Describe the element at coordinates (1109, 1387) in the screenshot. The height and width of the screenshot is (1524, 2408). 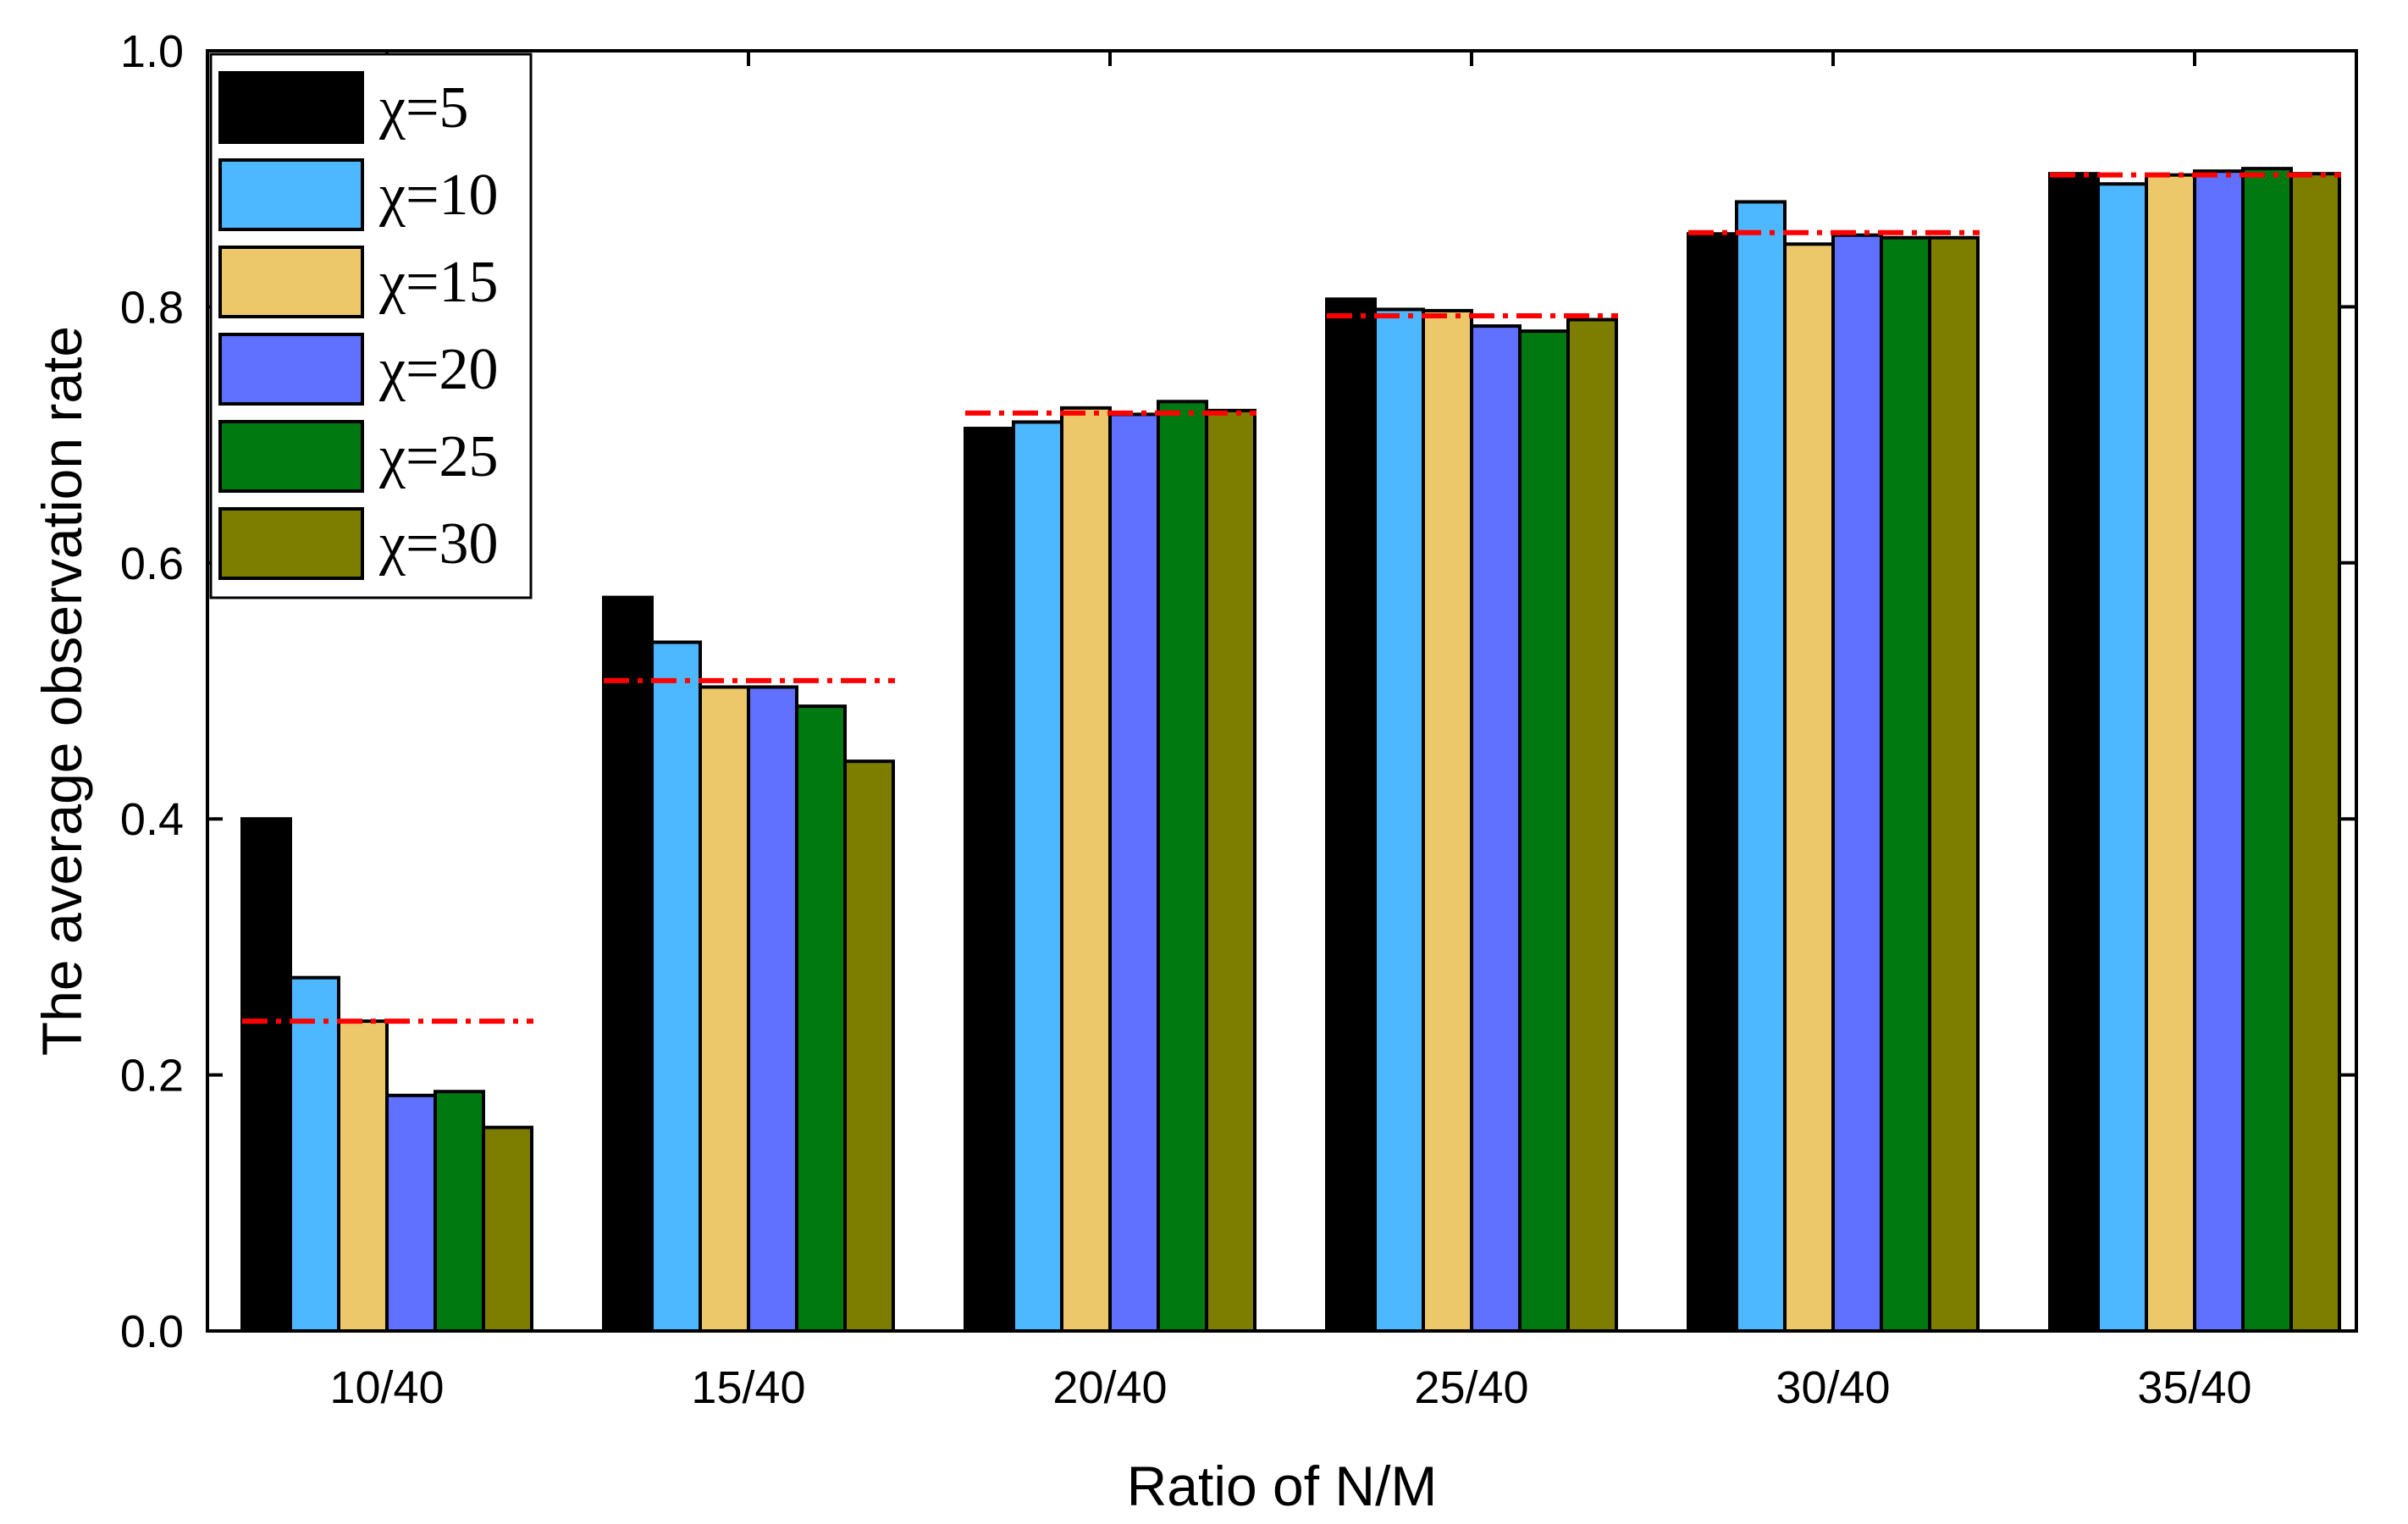
I see `x-tick-label: 20/40` at that location.